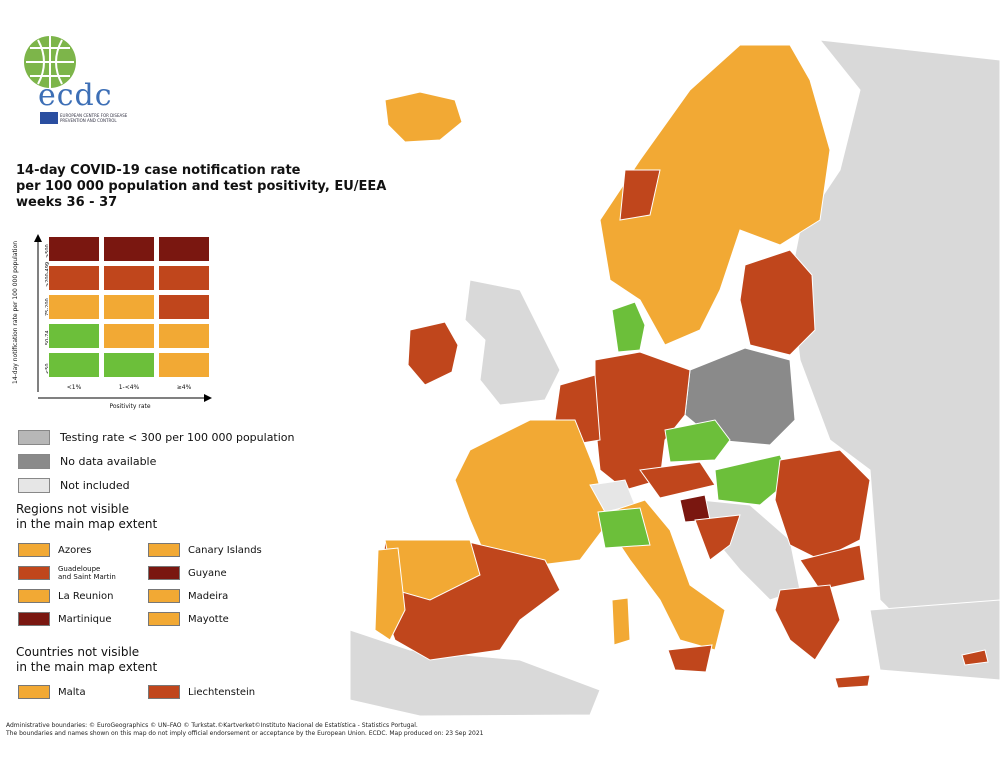 The width and height of the screenshot is (1000, 757). What do you see at coordinates (624, 528) in the screenshot?
I see `italy-green-area` at bounding box center [624, 528].